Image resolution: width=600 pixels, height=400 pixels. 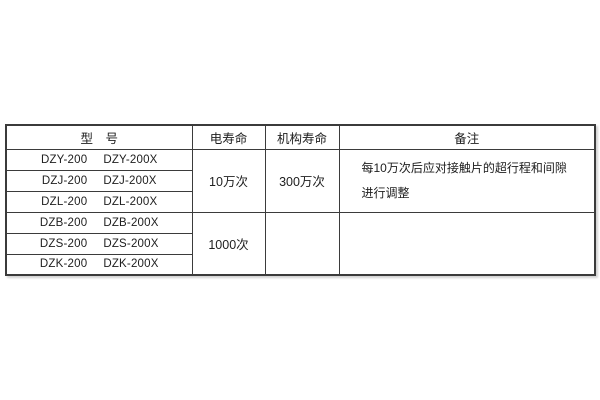 What do you see at coordinates (99, 243) in the screenshot?
I see `model-cell-dzs: DZS-200 DZS-200X` at bounding box center [99, 243].